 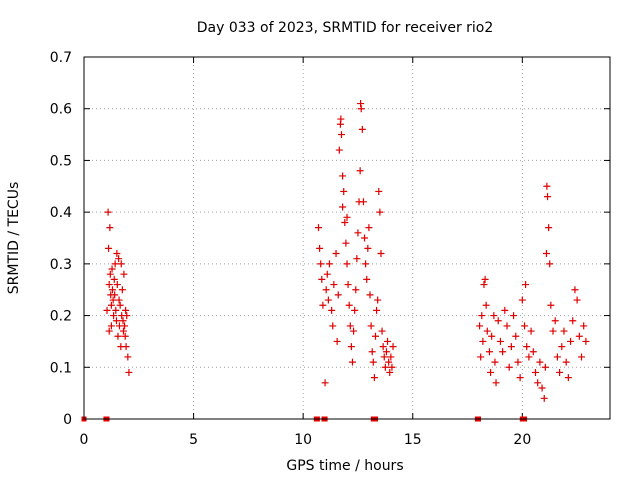 I want to click on y-tick-label: 0.7, so click(x=61, y=58).